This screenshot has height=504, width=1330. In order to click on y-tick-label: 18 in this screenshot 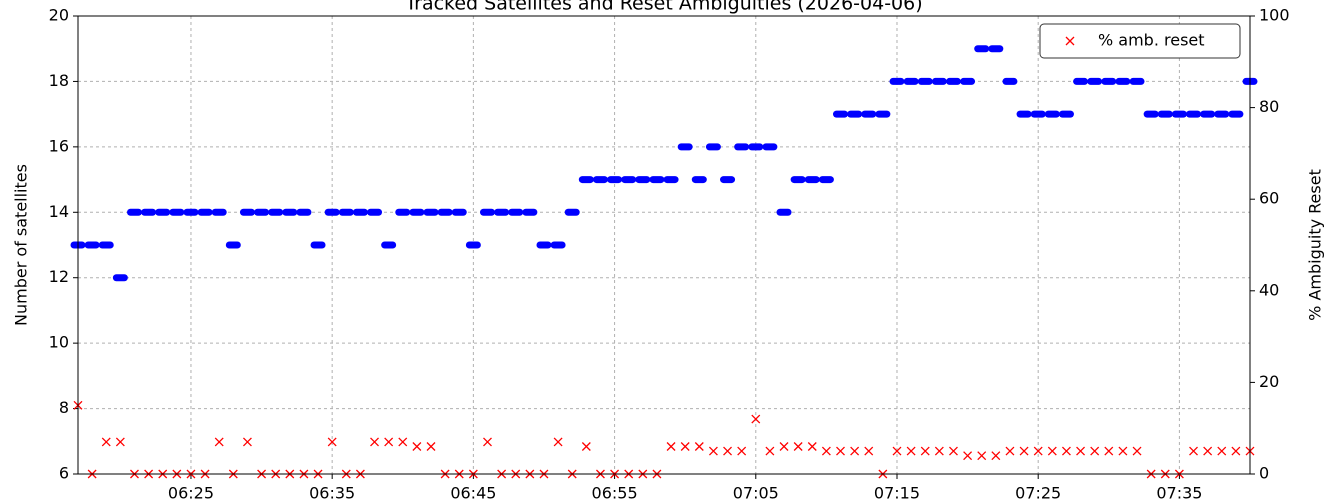, I will do `click(59, 80)`.